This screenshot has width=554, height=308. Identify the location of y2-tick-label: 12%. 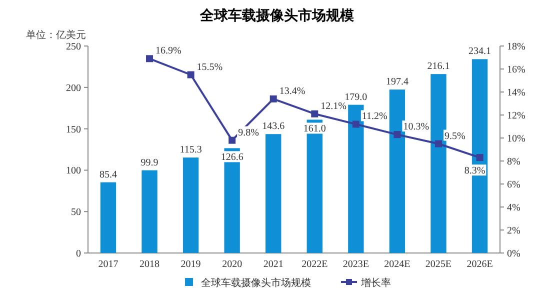
(516, 116).